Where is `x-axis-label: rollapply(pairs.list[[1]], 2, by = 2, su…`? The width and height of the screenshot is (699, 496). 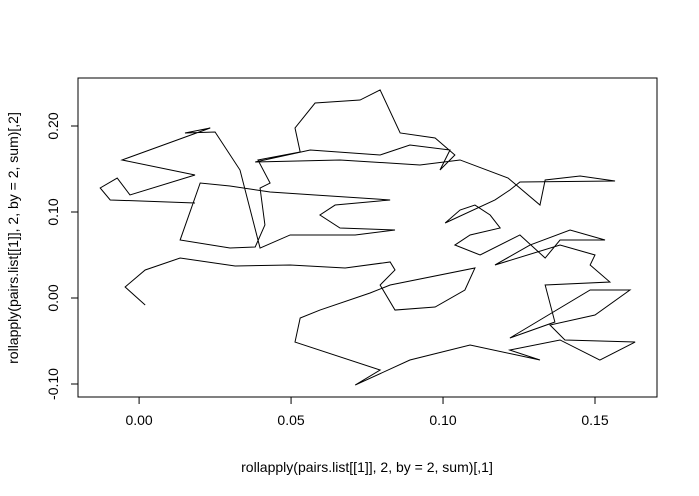
x-axis-label: rollapply(pairs.list[[1]], 2, by = 2, su… is located at coordinates (367, 467).